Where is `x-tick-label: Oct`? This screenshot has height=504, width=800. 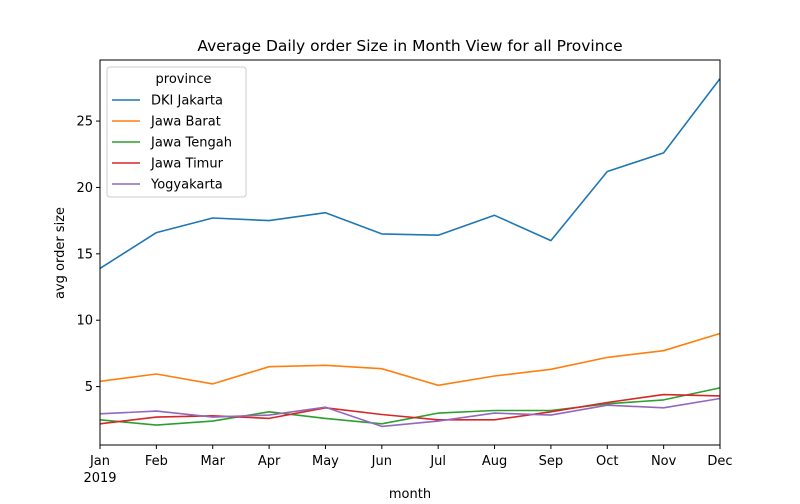
x-tick-label: Oct is located at coordinates (607, 461).